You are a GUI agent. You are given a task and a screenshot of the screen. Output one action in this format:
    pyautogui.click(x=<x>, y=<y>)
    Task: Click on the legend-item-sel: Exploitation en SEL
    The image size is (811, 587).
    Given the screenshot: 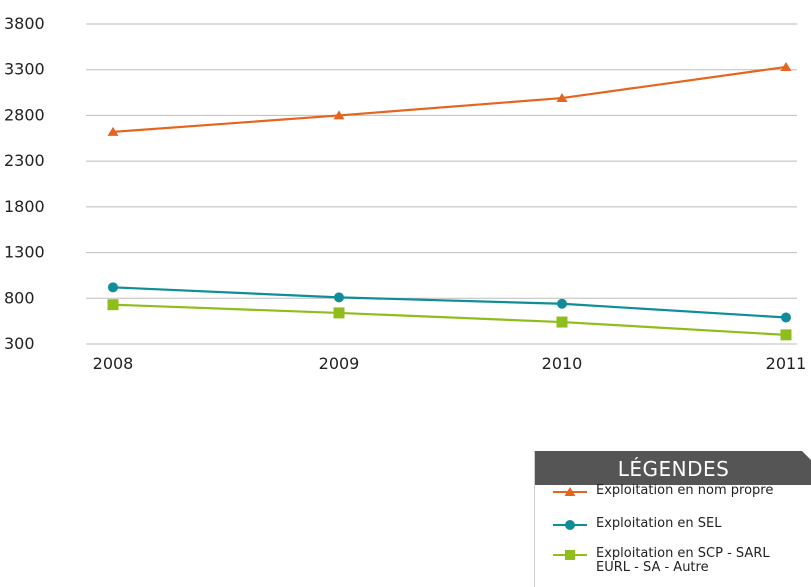 What is the action you would take?
    pyautogui.click(x=637, y=527)
    